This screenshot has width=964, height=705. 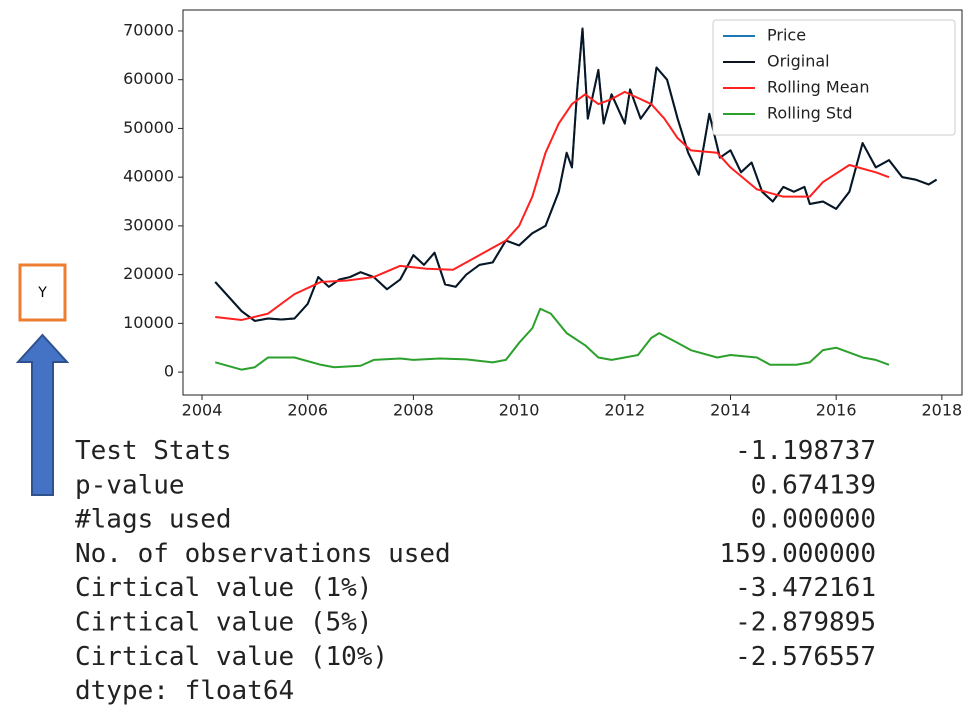 I want to click on side-label: Y, so click(x=42, y=293).